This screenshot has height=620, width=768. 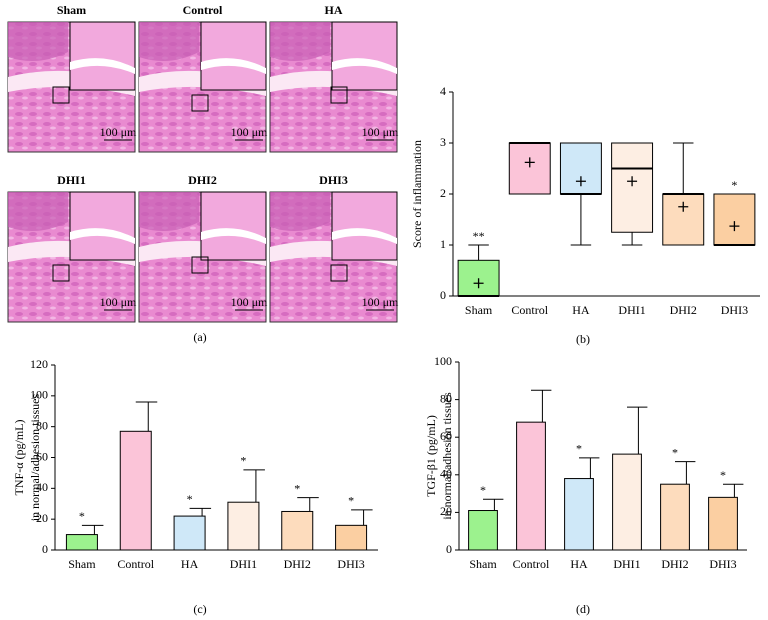 What do you see at coordinates (443, 91) in the screenshot?
I see `y-tick-label: 4` at bounding box center [443, 91].